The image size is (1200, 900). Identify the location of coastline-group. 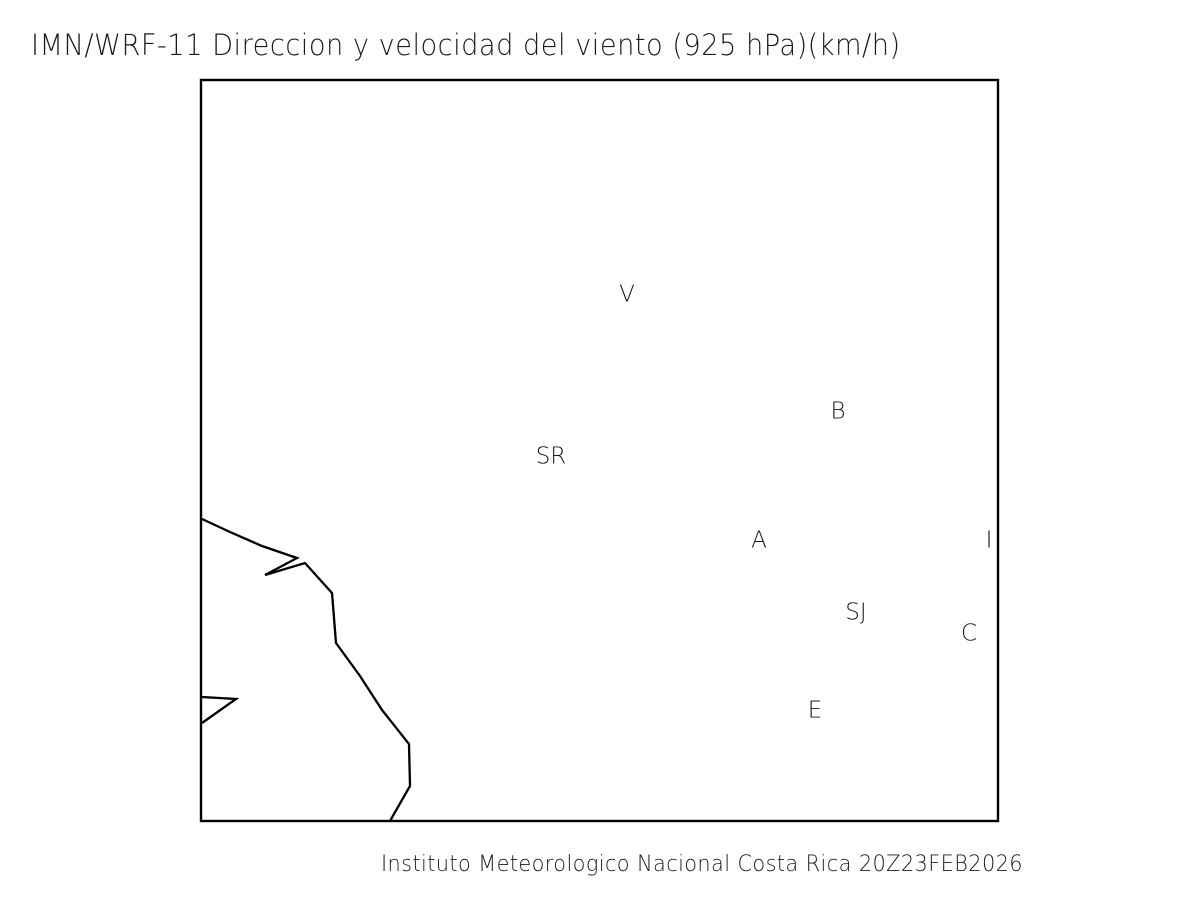
(306, 669).